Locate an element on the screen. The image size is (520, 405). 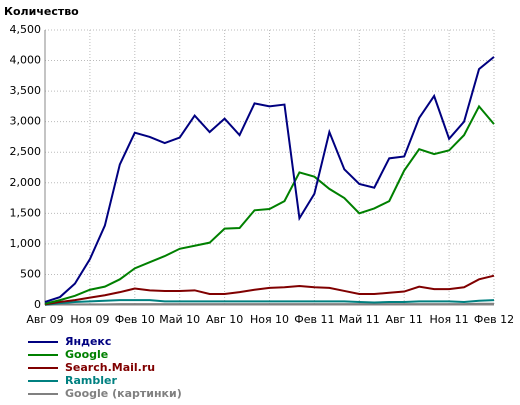
y-tick-label: 500 is located at coordinates (30, 273).